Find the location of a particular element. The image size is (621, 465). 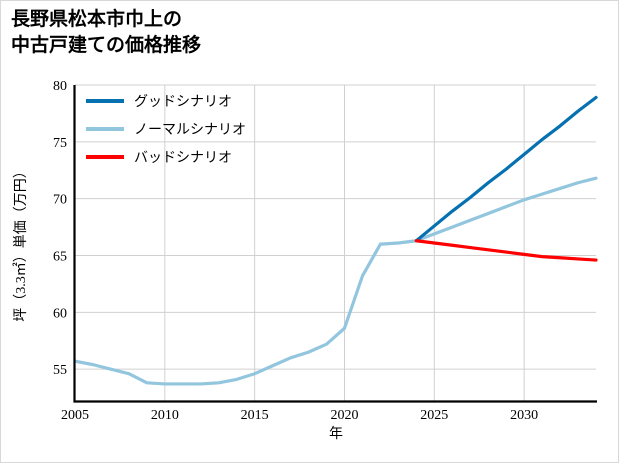

legend-label: バッドシナリオ is located at coordinates (183, 158).